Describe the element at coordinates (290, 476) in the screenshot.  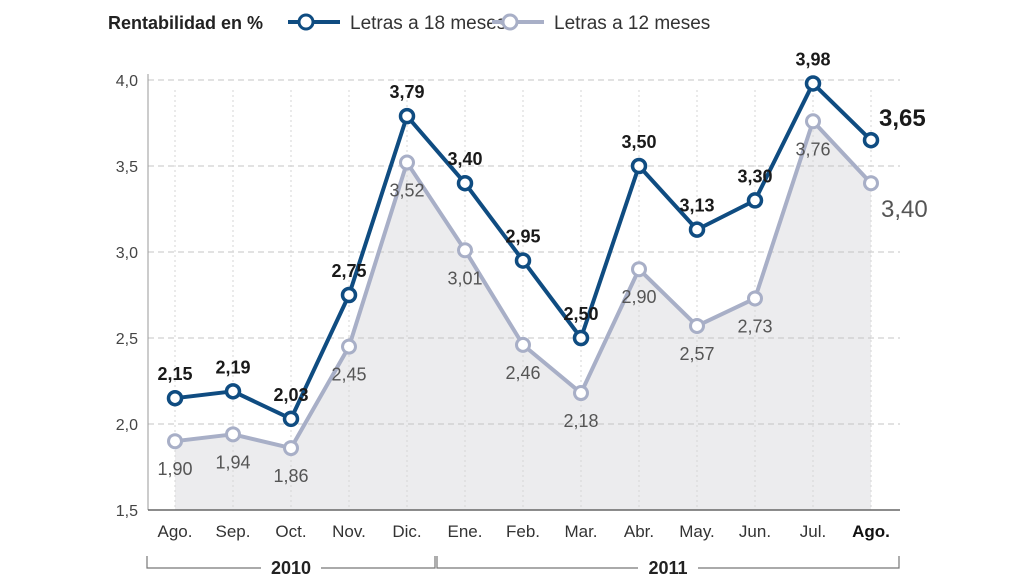
I see `data-label-12-meses: 1,86` at that location.